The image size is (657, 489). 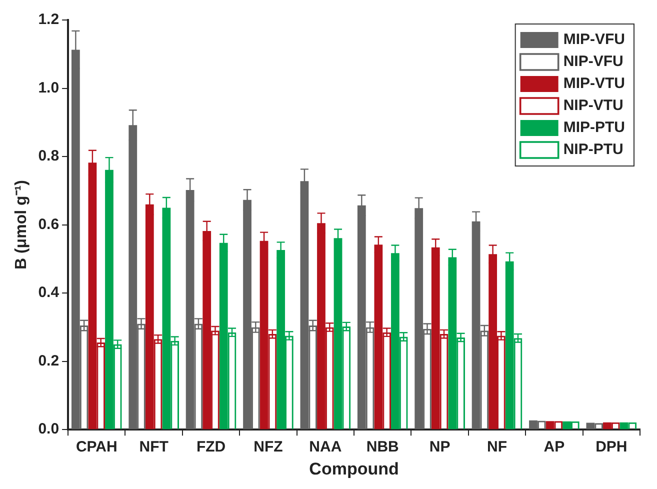 What do you see at coordinates (97, 447) in the screenshot?
I see `x-tick-label: CPAH` at bounding box center [97, 447].